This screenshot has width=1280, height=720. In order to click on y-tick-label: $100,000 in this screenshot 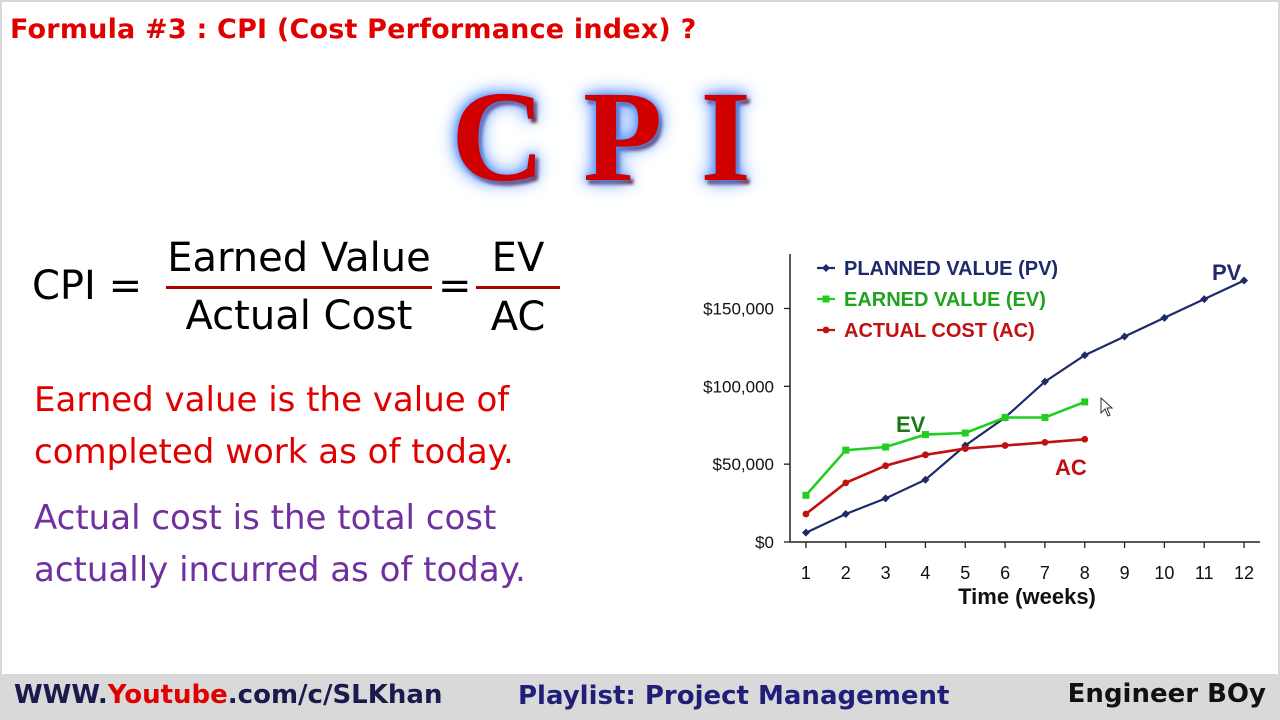, I will do `click(738, 386)`.